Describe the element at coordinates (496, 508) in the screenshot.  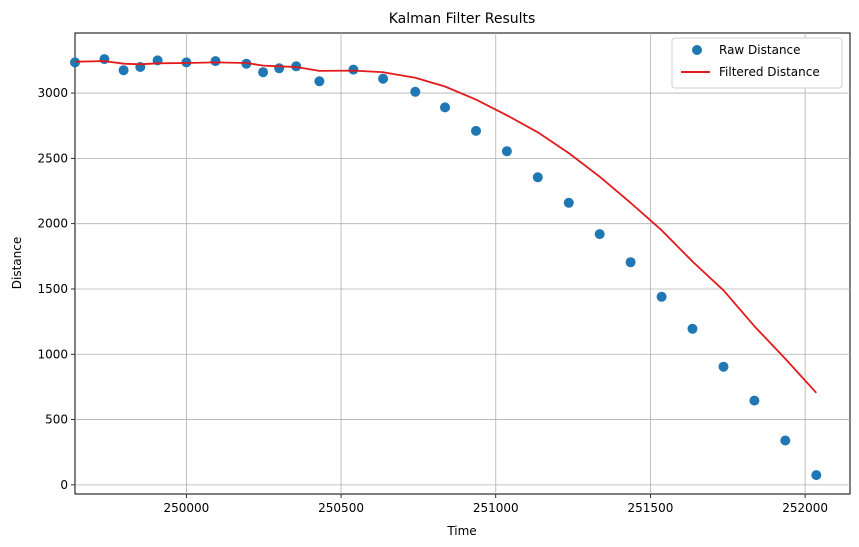
I see `x-tick-label: 251000` at that location.